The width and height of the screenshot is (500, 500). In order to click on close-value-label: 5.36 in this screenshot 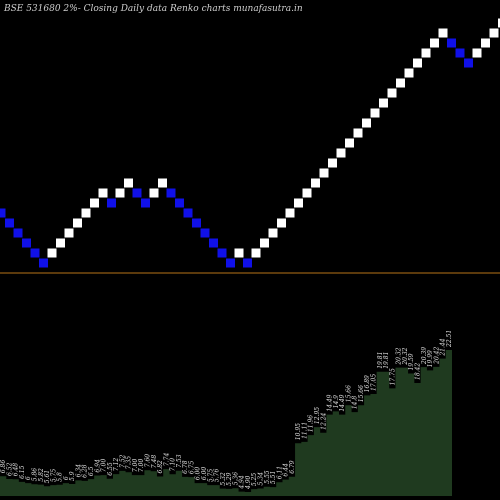, I will do `click(235, 479)`.